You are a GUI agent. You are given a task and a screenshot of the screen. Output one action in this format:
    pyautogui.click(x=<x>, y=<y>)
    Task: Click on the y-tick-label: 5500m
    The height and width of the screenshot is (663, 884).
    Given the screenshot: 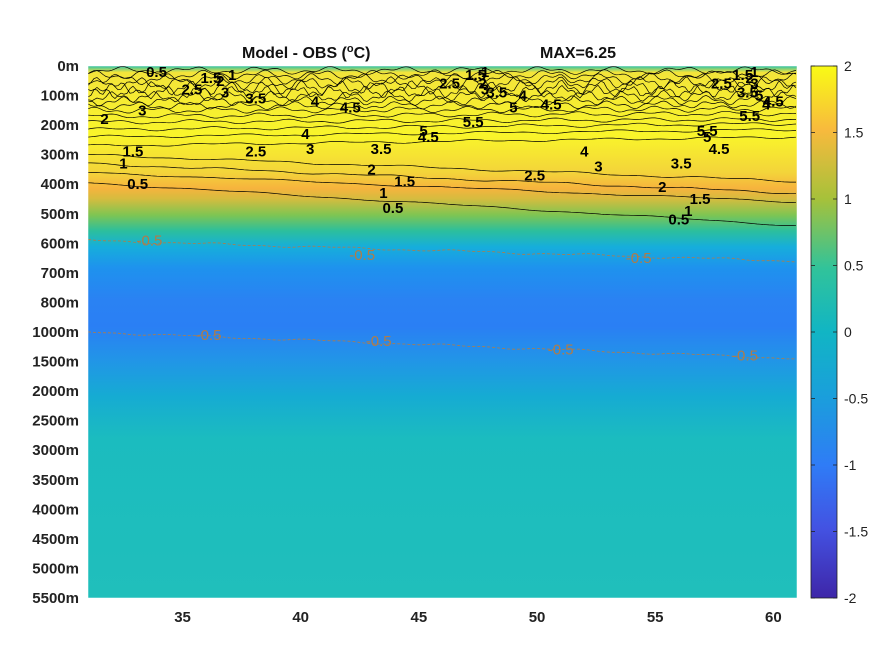 What is the action you would take?
    pyautogui.click(x=55, y=598)
    